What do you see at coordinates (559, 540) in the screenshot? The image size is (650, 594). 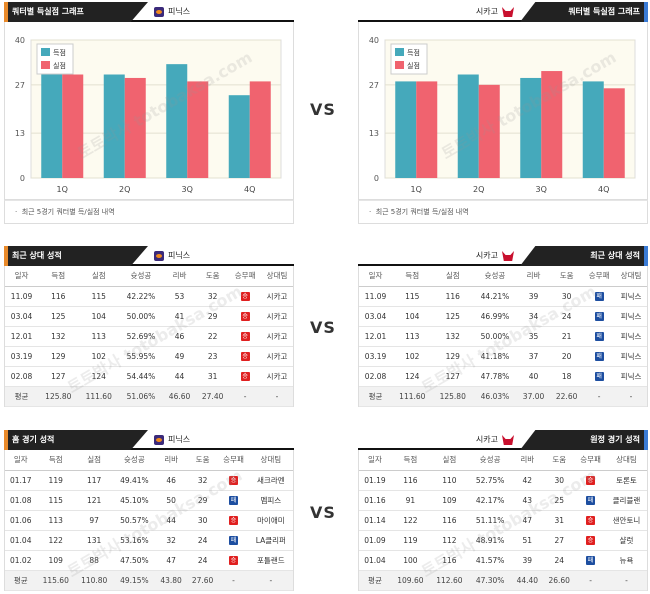 I see `table-cell: 27` at bounding box center [559, 540].